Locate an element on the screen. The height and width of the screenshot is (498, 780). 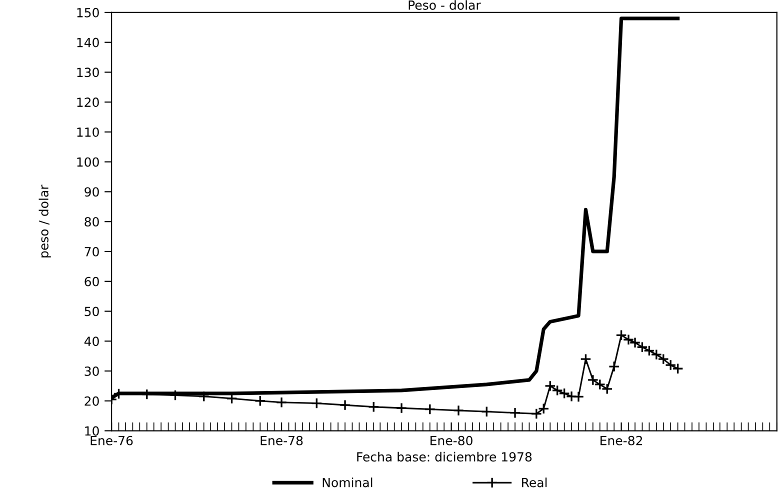
x-tick-label: Ene-76 is located at coordinates (111, 441).